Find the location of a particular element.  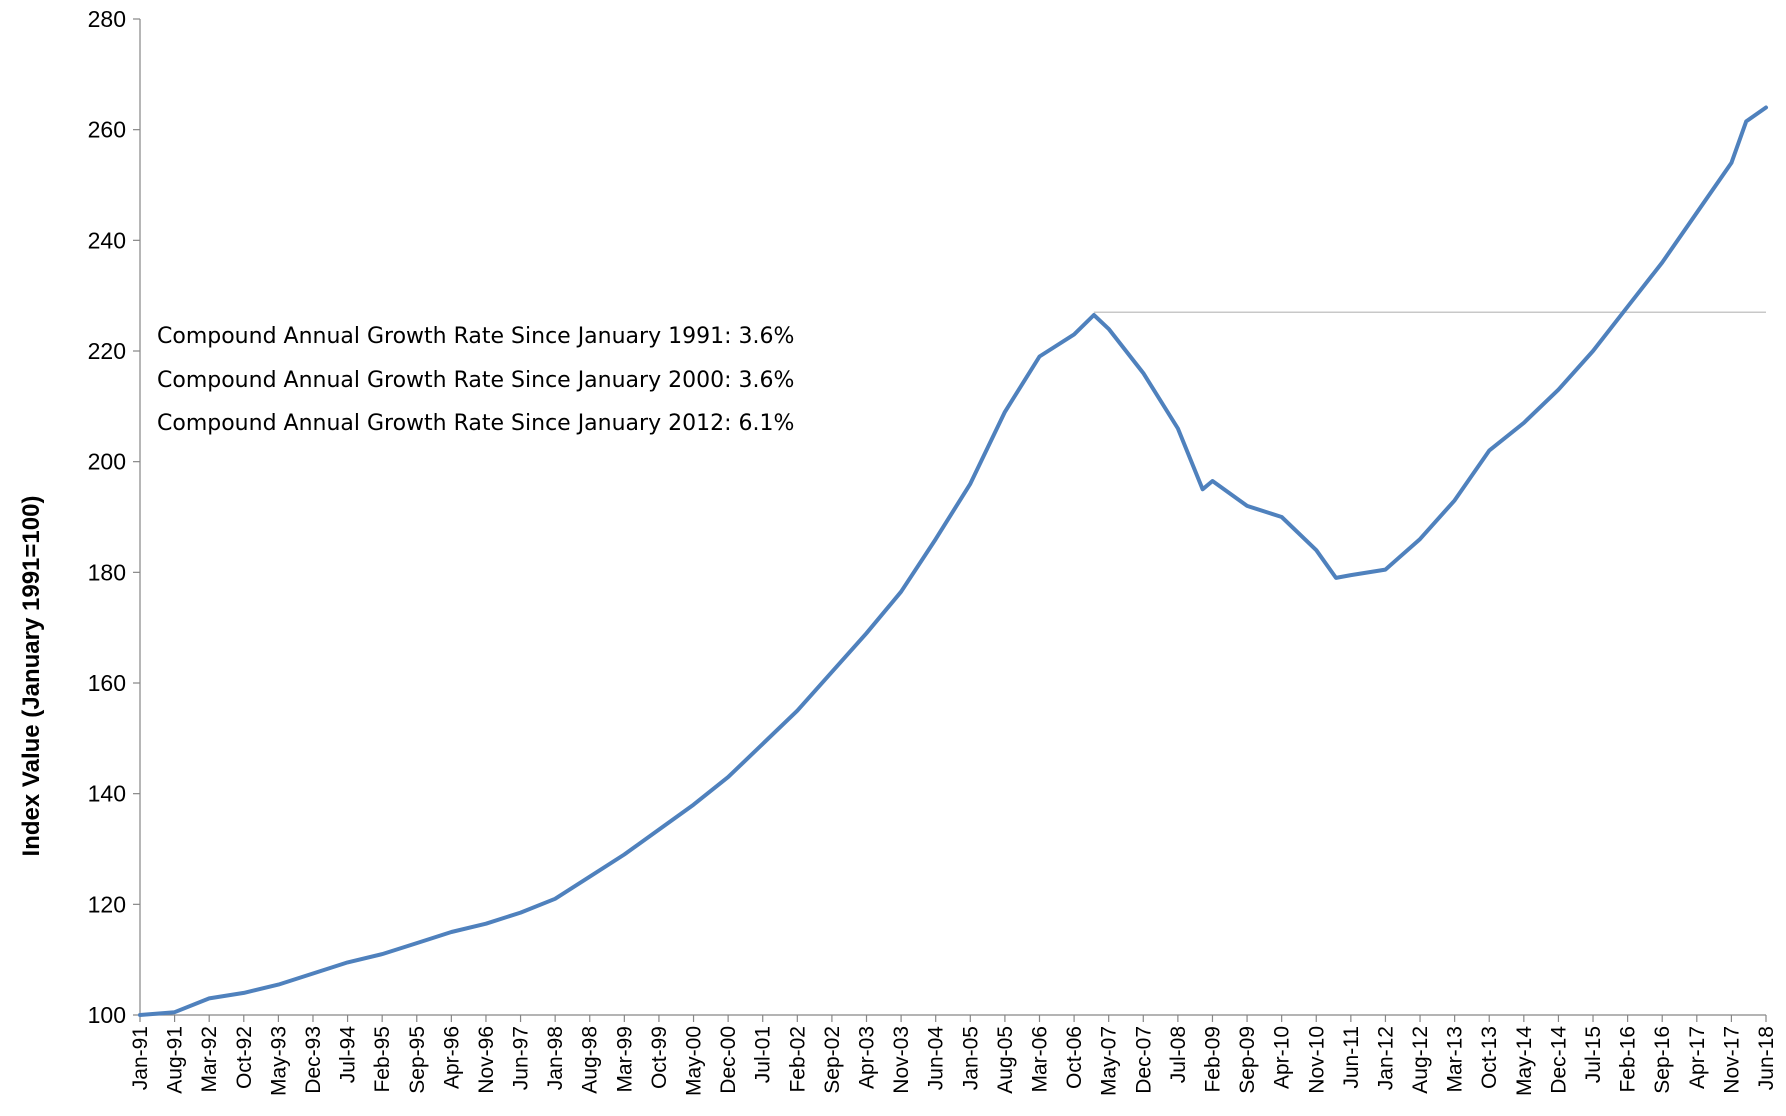

x-tick-label: Feb-09 is located at coordinates (1212, 1059).